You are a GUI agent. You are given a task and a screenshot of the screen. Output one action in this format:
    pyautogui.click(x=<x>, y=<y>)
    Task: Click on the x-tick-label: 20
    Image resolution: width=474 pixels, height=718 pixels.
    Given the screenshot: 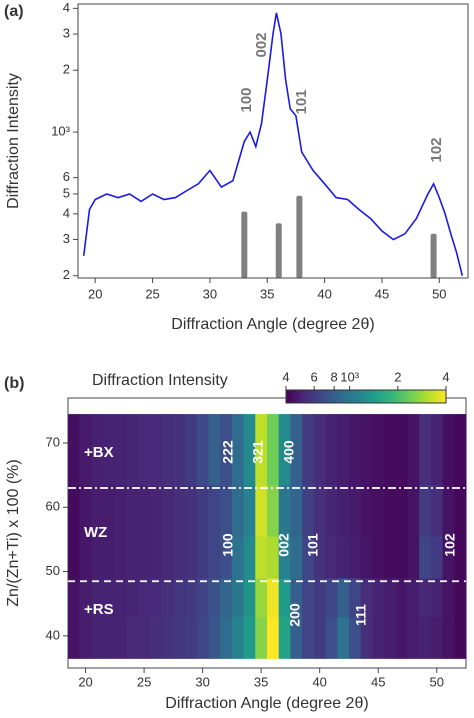 What is the action you would take?
    pyautogui.click(x=95, y=293)
    